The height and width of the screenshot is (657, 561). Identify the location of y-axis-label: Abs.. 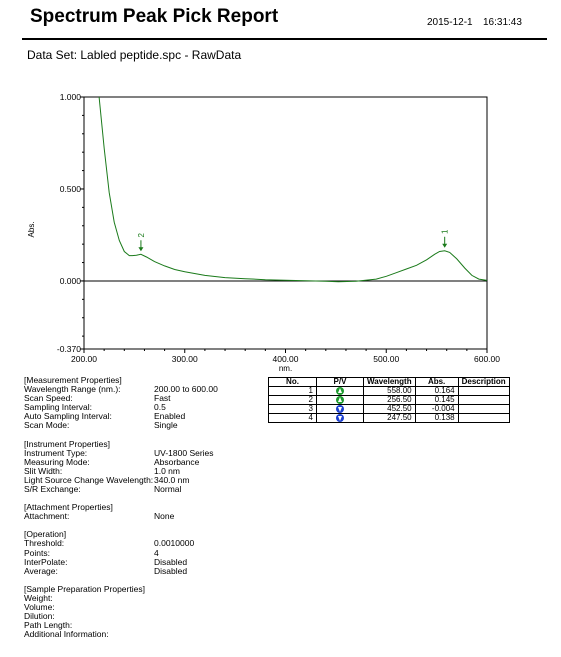
(31, 229).